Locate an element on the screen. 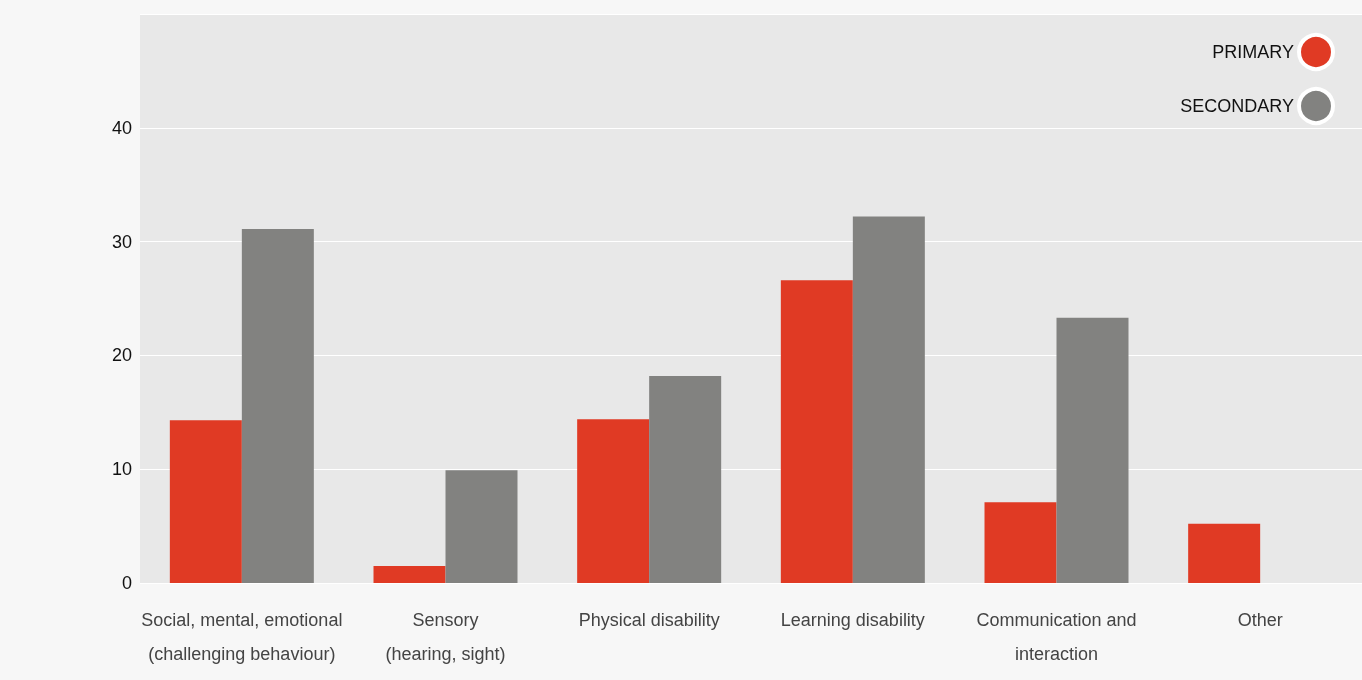  y-tick-label: 30 is located at coordinates (121, 241).